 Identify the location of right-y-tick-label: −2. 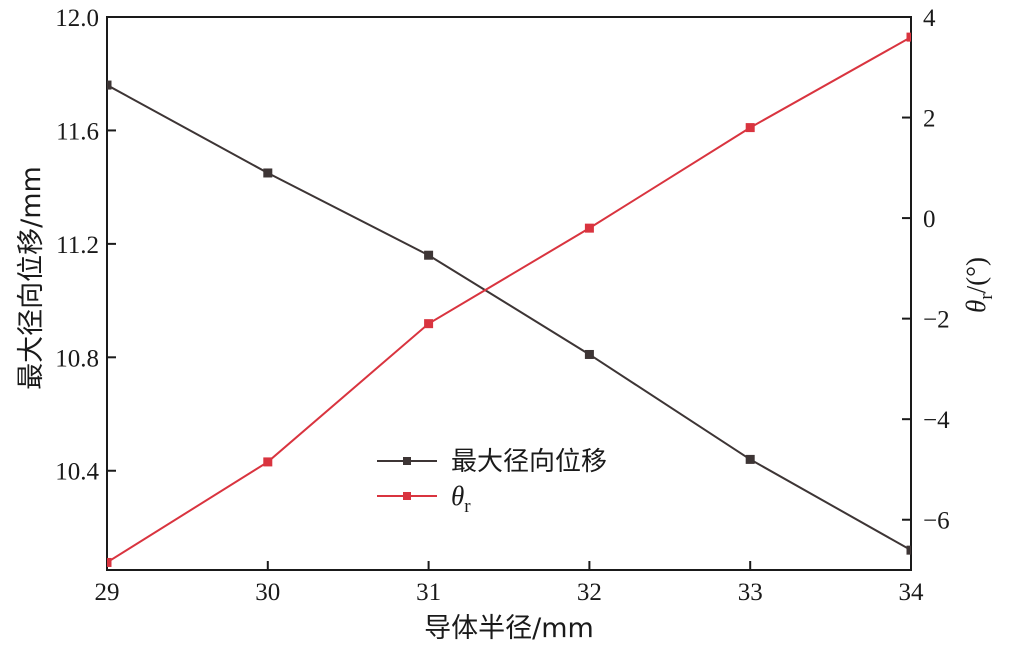
(936, 320).